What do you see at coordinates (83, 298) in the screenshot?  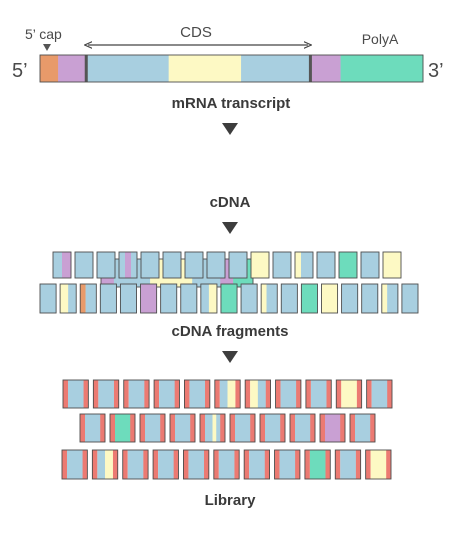 I see `insert-segment-cap` at bounding box center [83, 298].